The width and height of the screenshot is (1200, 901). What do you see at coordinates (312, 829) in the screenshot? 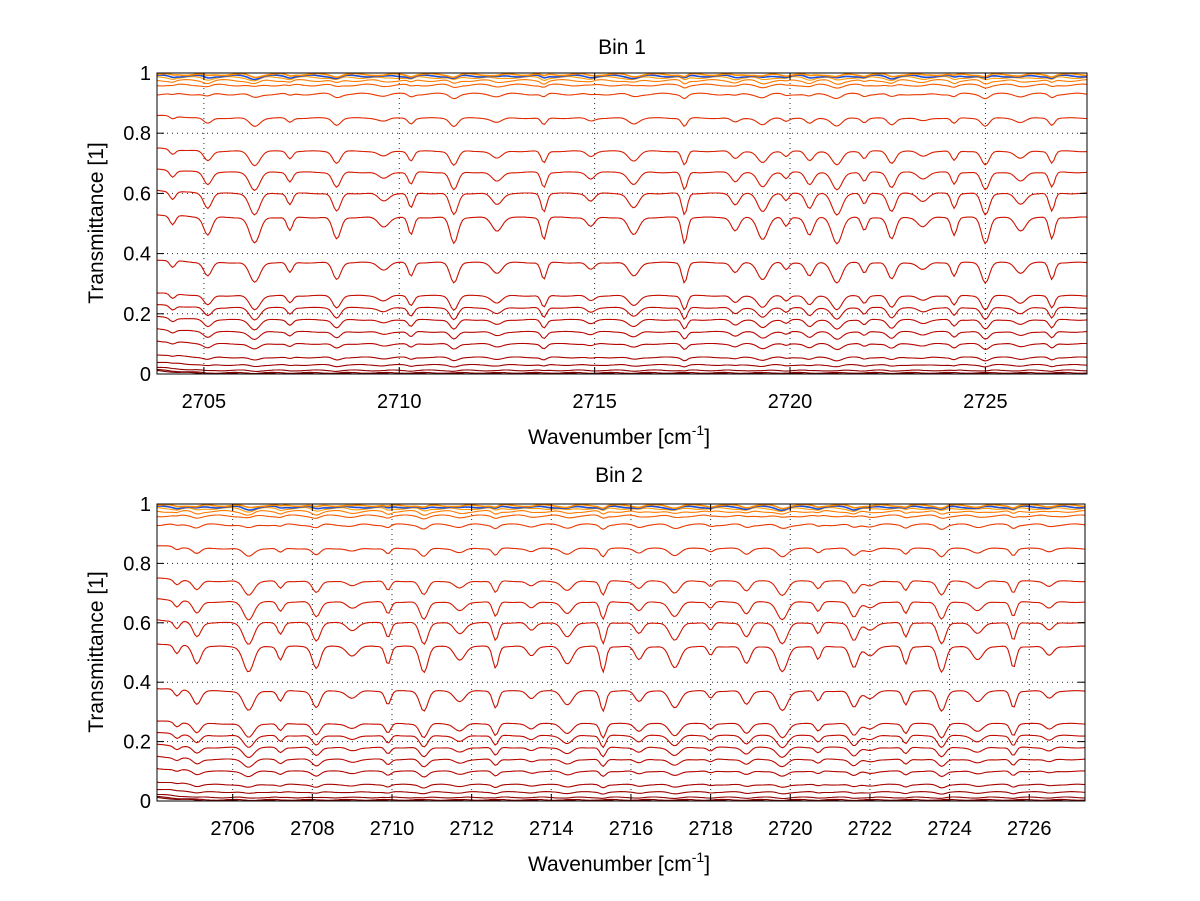
I see `x-tick-label: 2708` at bounding box center [312, 829].